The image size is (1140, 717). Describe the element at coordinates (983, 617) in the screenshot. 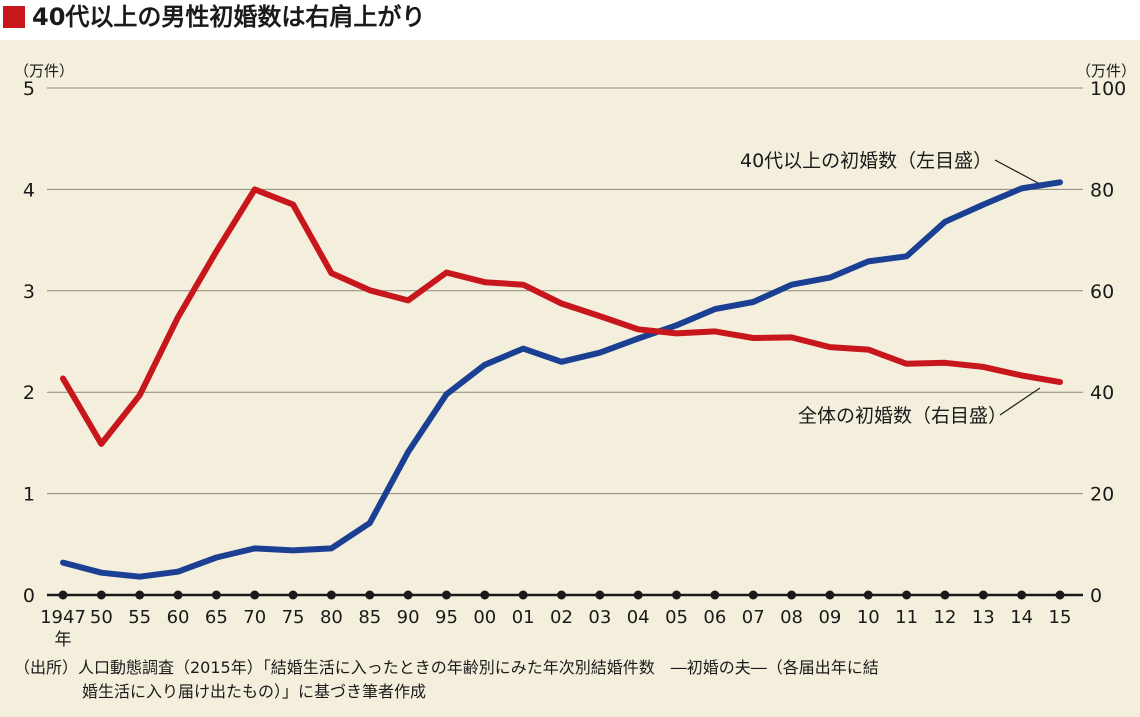

I see `x-tick-label: 13` at that location.